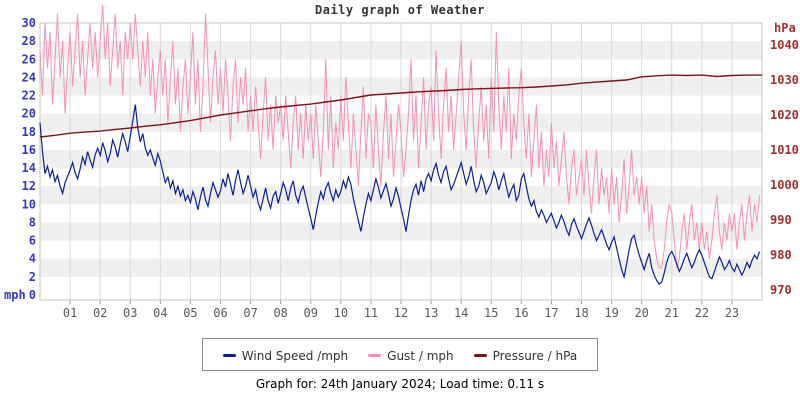  What do you see at coordinates (32, 259) in the screenshot?
I see `svg-text: 4` at bounding box center [32, 259].